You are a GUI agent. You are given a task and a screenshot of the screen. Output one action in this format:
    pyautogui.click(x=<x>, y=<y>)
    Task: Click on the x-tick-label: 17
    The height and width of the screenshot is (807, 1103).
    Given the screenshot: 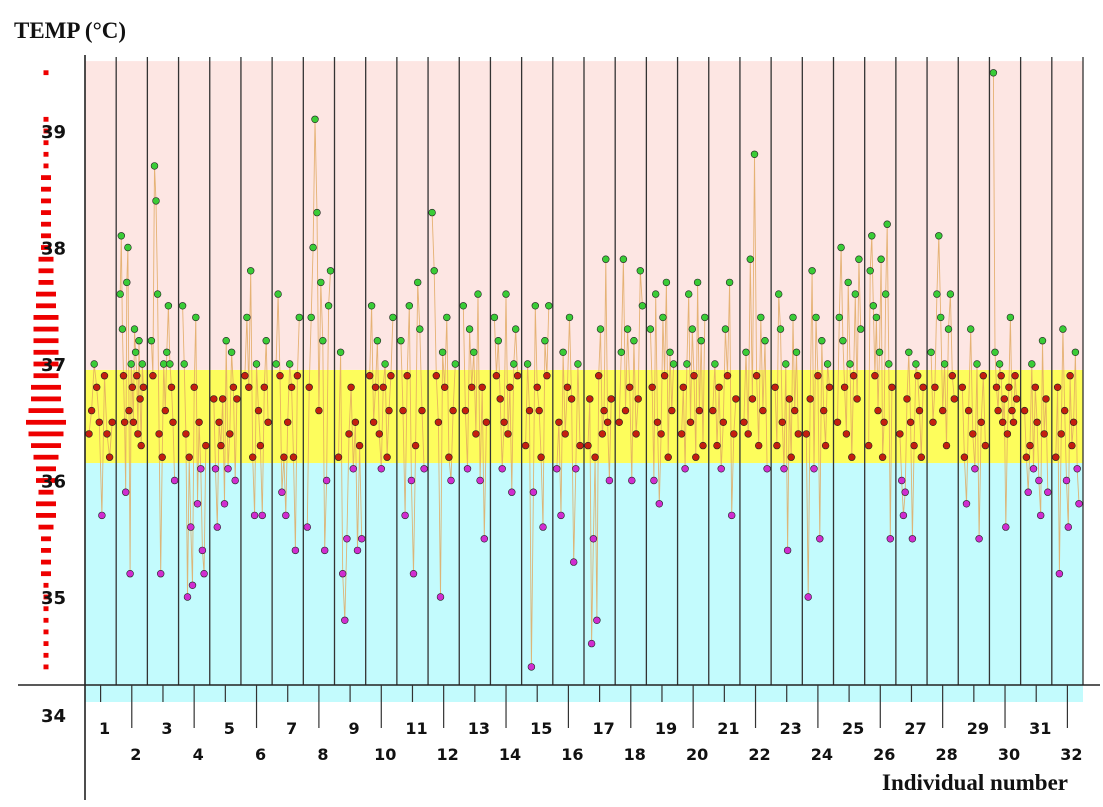 What is the action you would take?
    pyautogui.click(x=603, y=728)
    